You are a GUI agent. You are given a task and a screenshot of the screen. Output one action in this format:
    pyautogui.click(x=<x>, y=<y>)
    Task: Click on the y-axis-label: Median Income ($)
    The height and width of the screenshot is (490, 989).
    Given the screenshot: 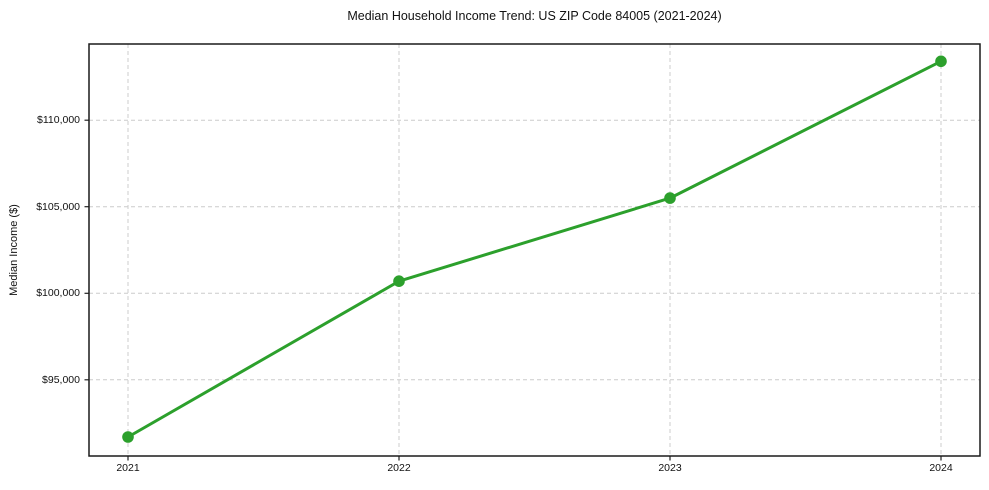 What is the action you would take?
    pyautogui.click(x=14, y=250)
    